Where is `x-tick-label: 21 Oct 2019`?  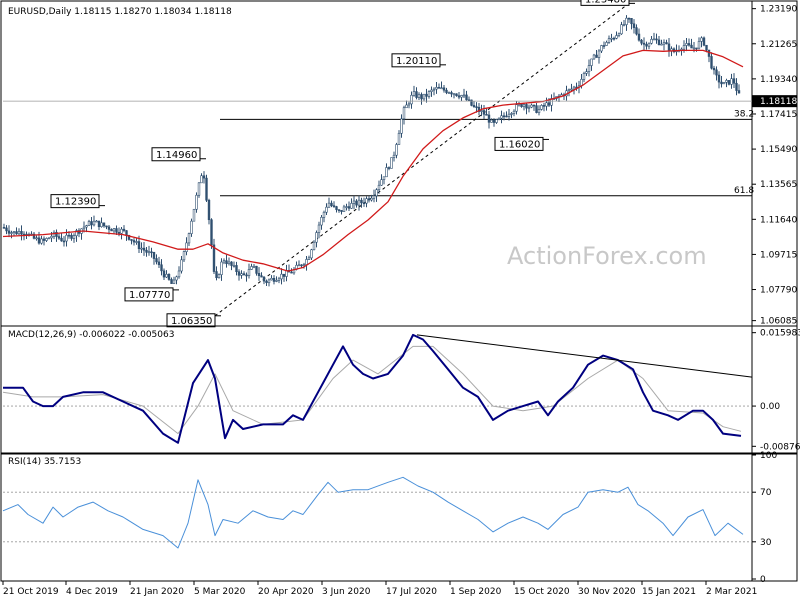 x-tick-label: 21 Oct 2019 is located at coordinates (31, 592).